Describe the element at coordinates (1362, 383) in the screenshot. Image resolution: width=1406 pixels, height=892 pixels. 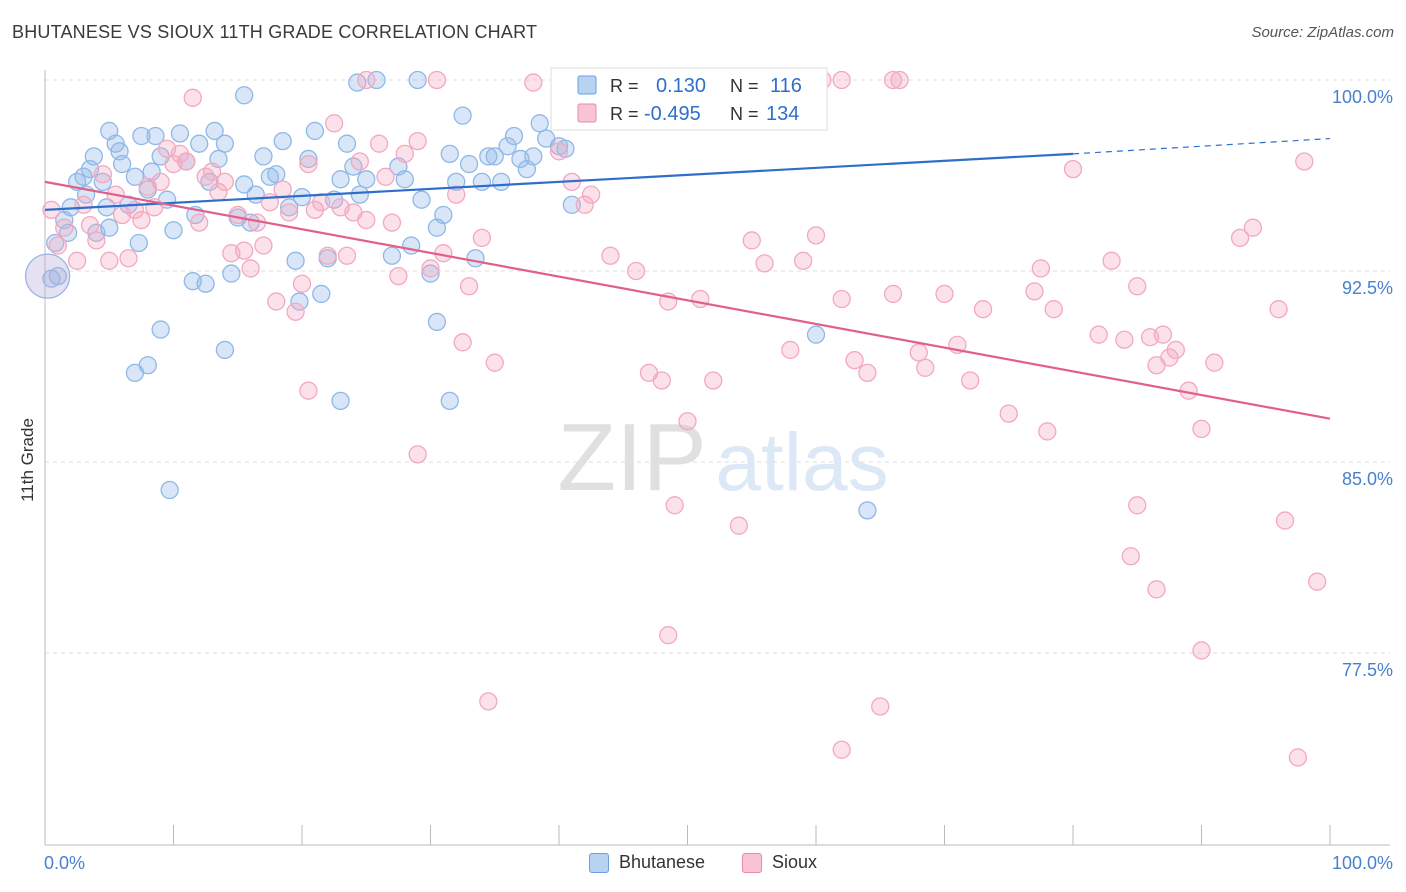
I see `y-tick-labels: 100.0% 92.5% 85.0% 77.5%` at that location.